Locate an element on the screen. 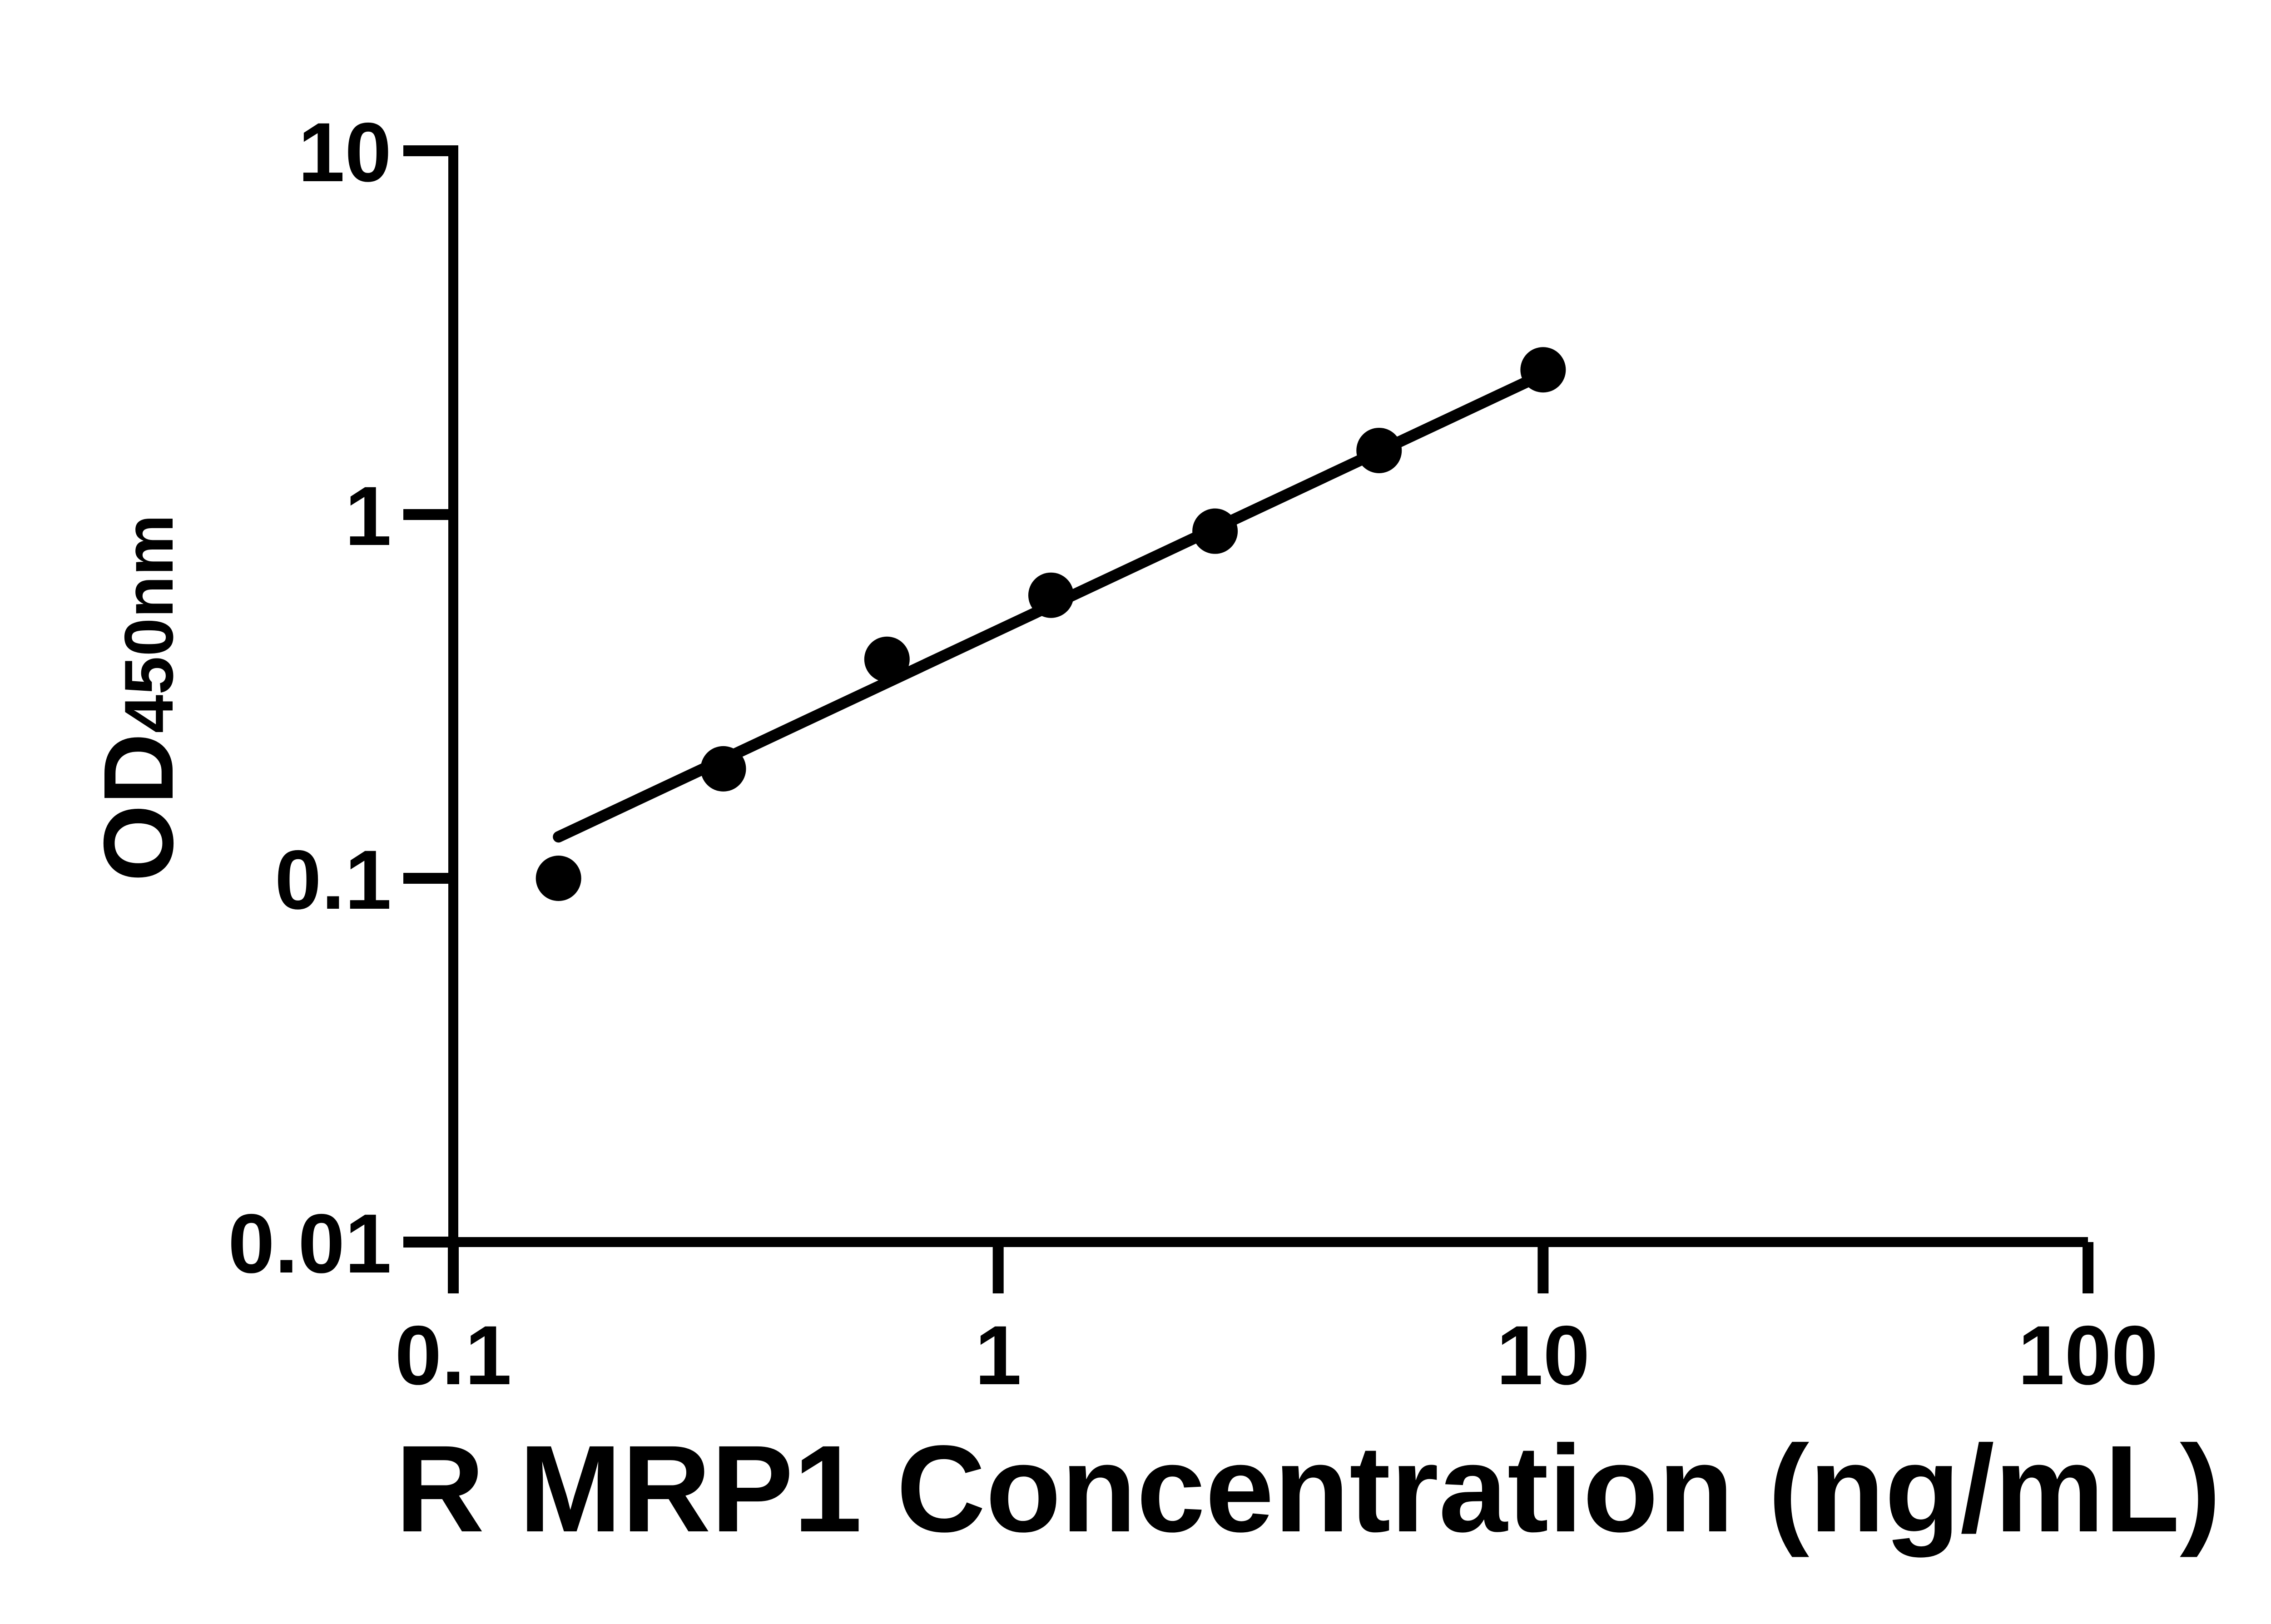 The width and height of the screenshot is (2271, 1624). y-tick-label: 0.01 is located at coordinates (310, 1244).